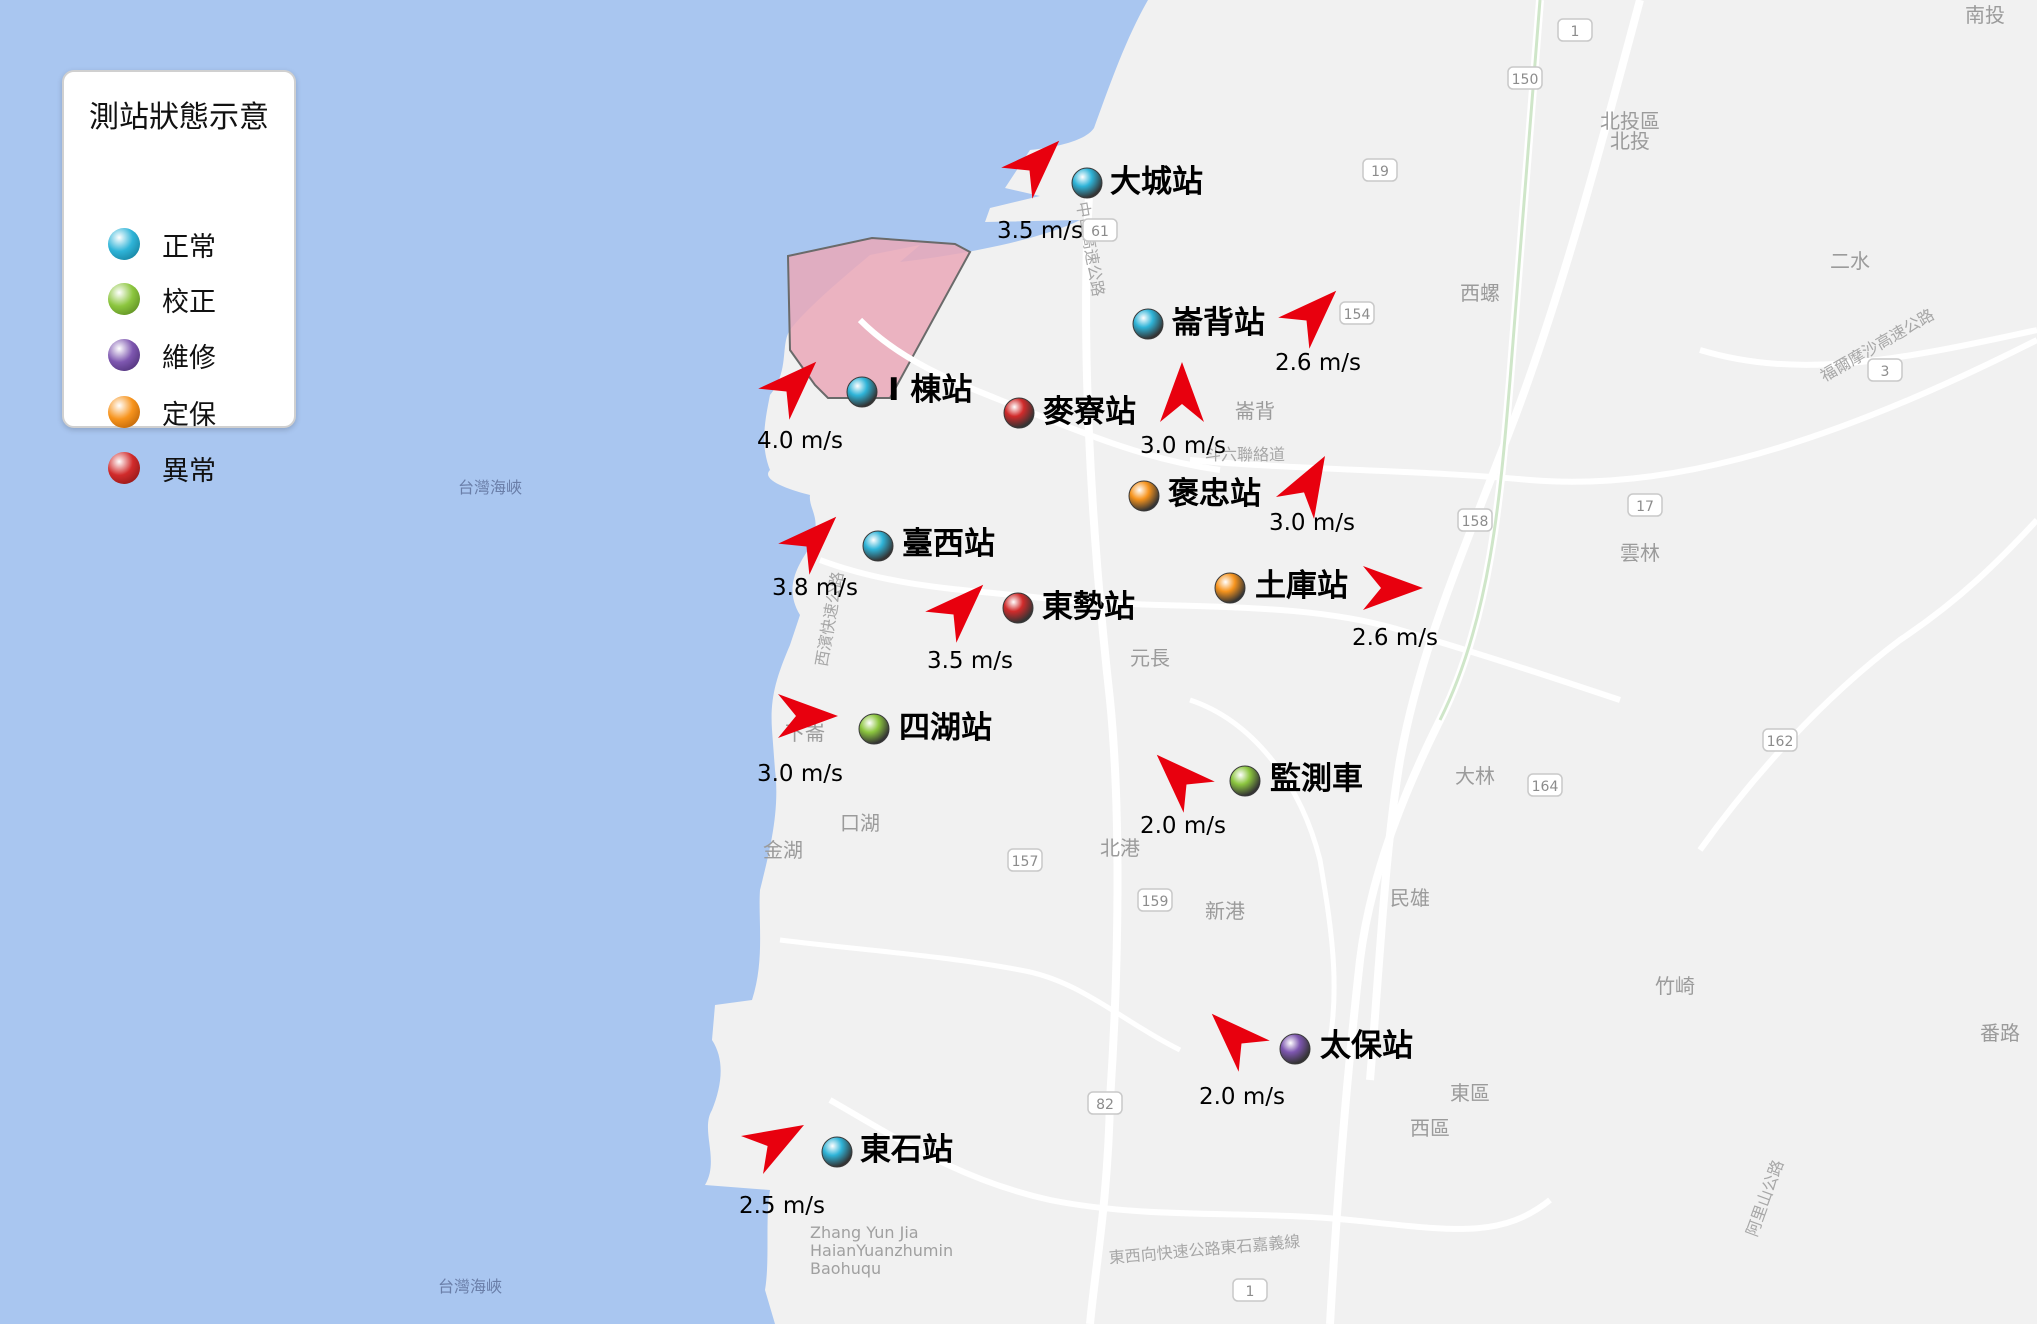 This screenshot has height=1324, width=2037. What do you see at coordinates (1105, 1105) in the screenshot?
I see `route-number: 82` at bounding box center [1105, 1105].